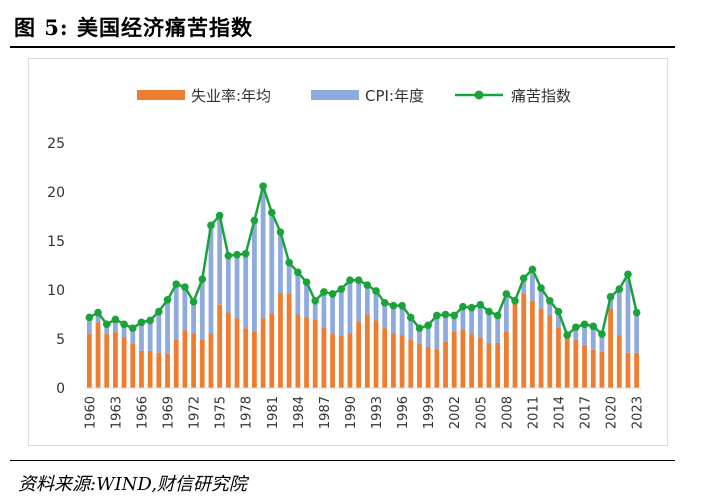  Describe the element at coordinates (324, 309) in the screenshot. I see `bar-cpi-1987` at that location.